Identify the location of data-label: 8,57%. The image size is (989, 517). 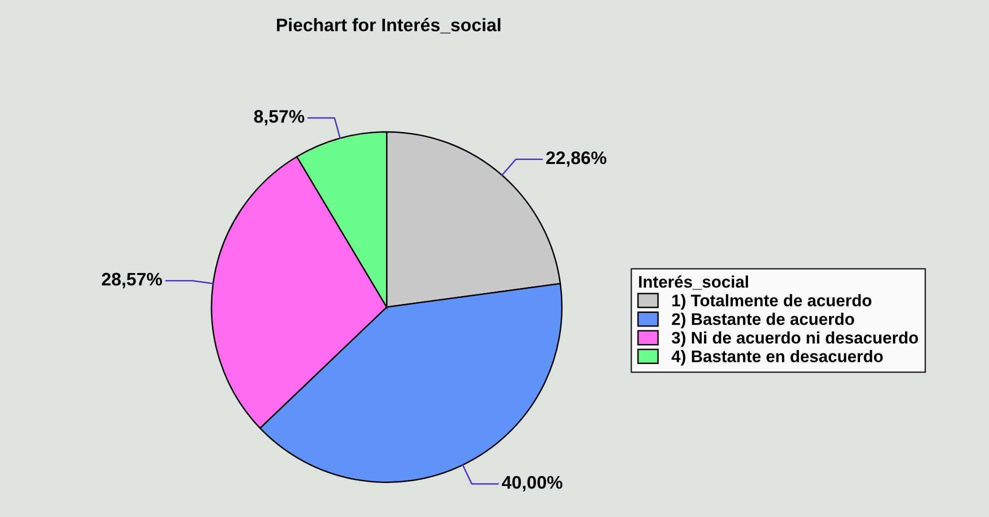
(279, 118).